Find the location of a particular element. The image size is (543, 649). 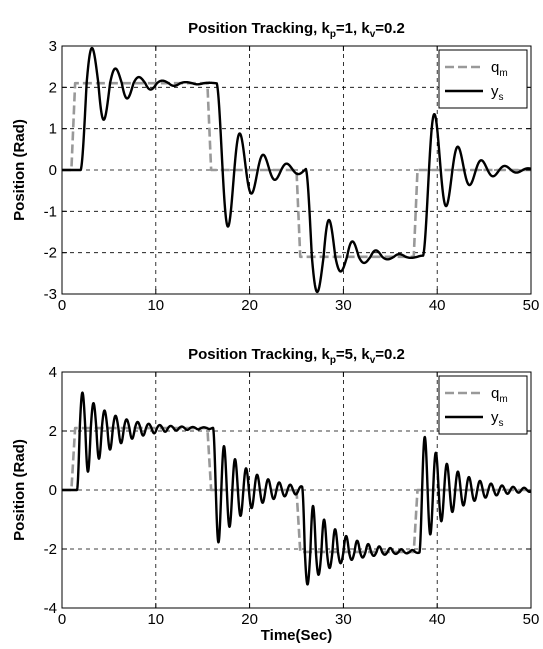

chart-title: Position Tracking, kp=5, kv=0.2 is located at coordinates (296, 356).